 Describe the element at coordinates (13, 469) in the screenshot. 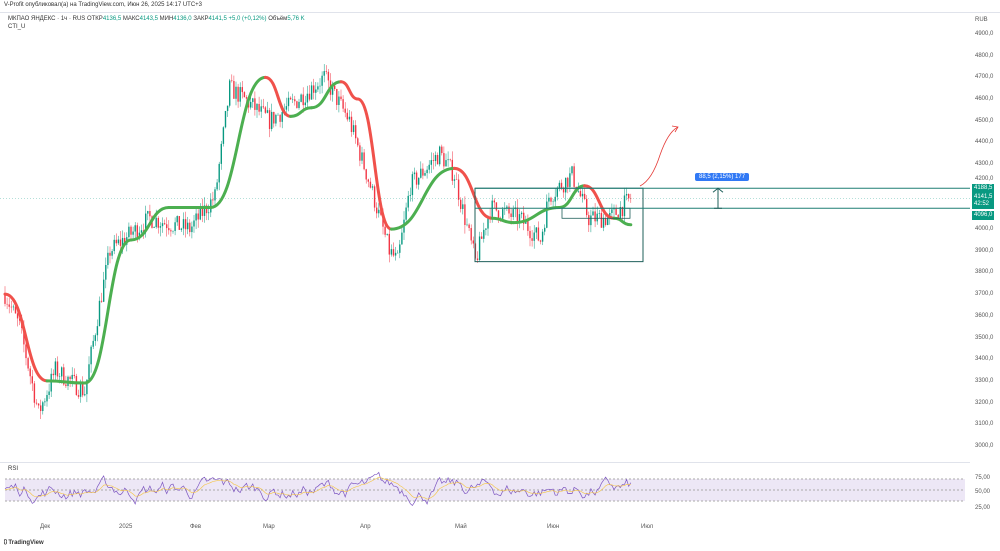

I see `rsi-label: RSI` at that location.